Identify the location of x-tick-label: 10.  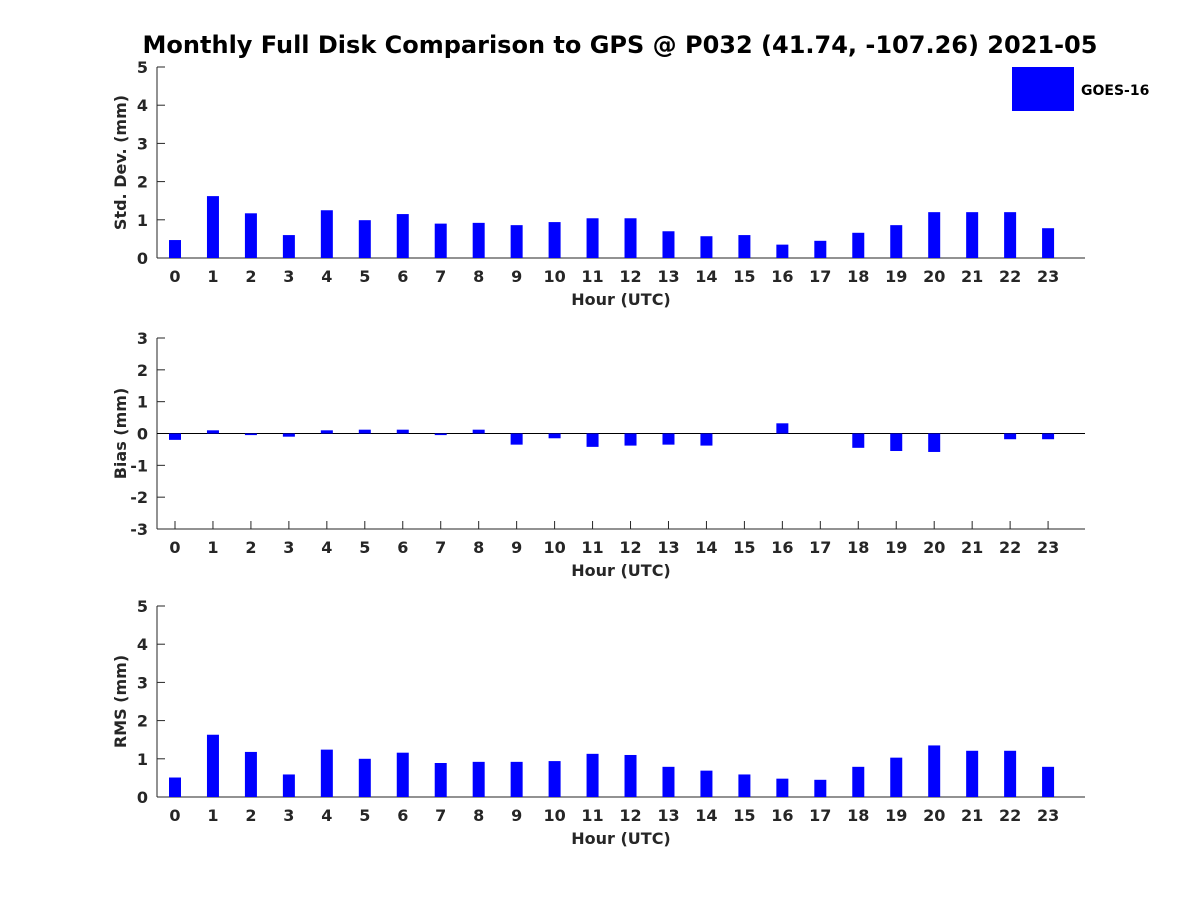
(554, 815).